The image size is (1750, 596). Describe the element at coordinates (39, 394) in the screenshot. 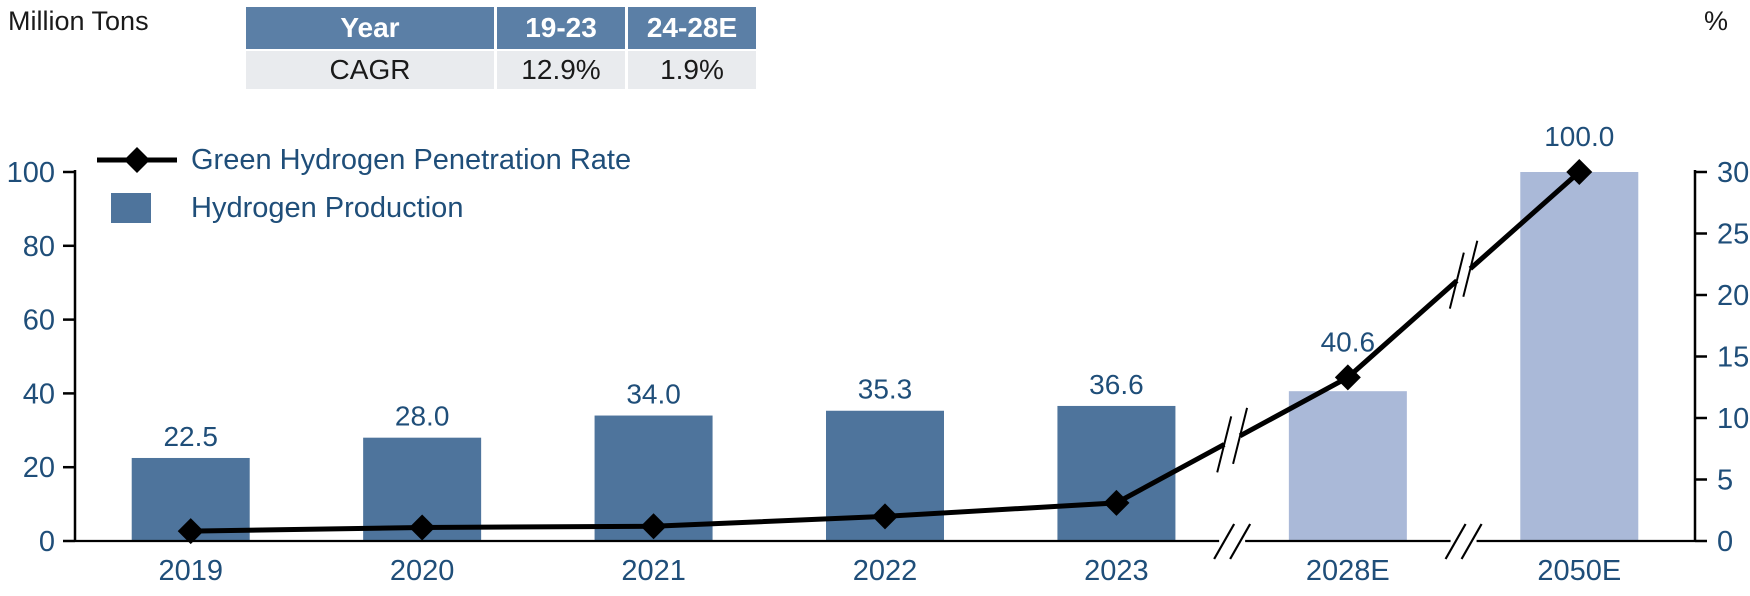

I see `left-tick-label-40: 40` at that location.